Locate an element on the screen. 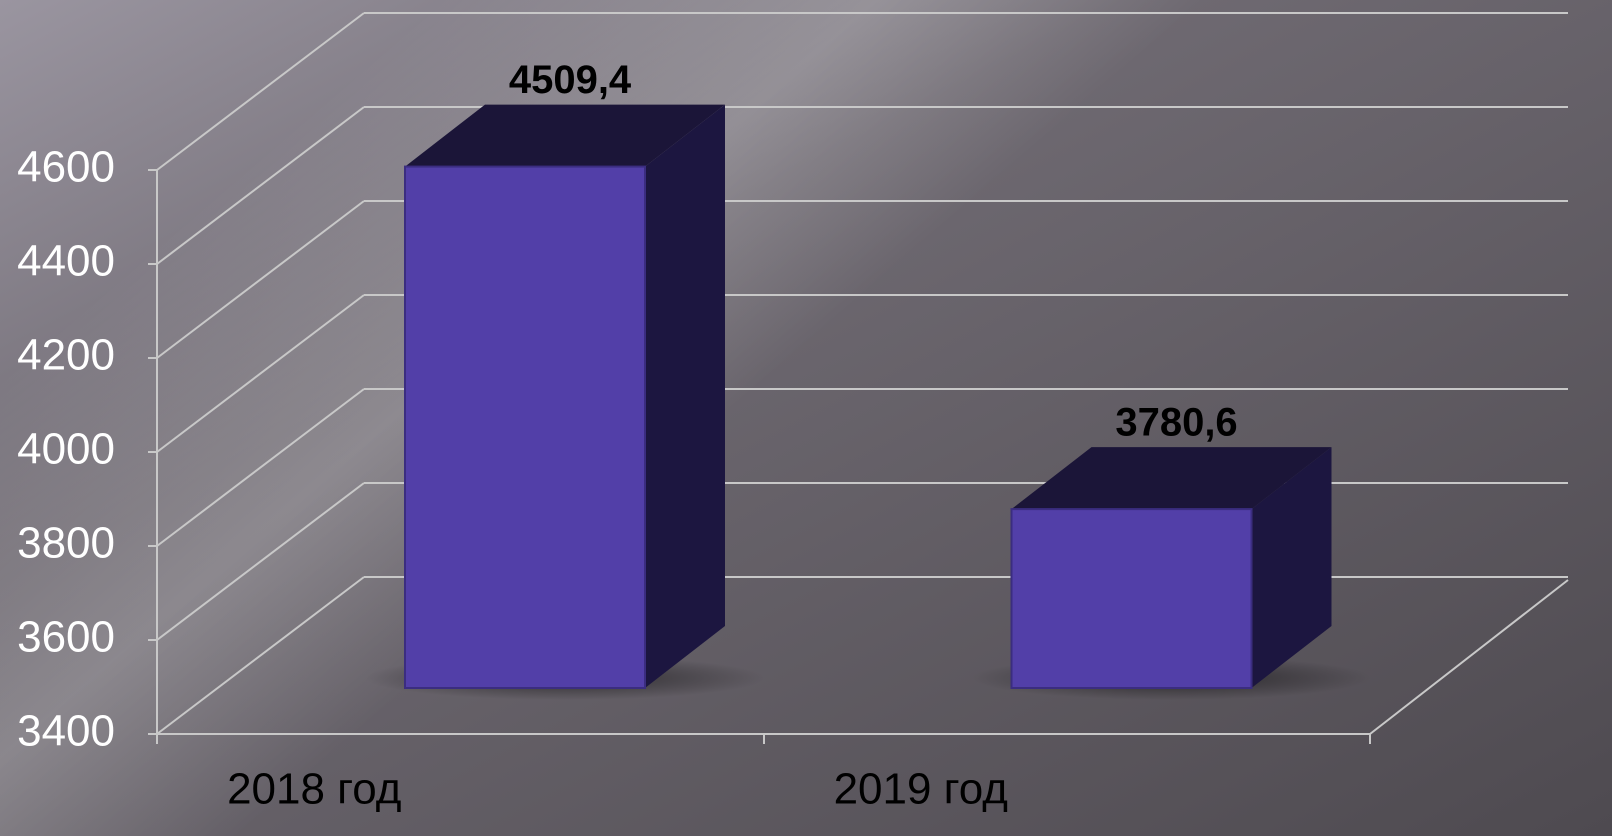 The image size is (1612, 836). y-tick-label: 4200 is located at coordinates (66, 355).